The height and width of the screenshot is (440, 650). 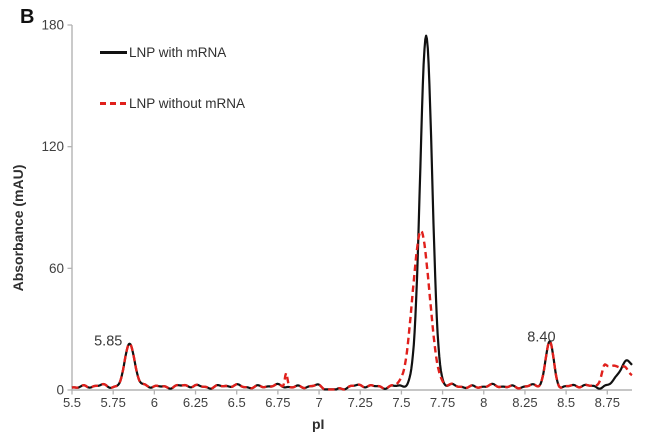 I want to click on x-tick-label: 8.5, so click(x=566, y=402).